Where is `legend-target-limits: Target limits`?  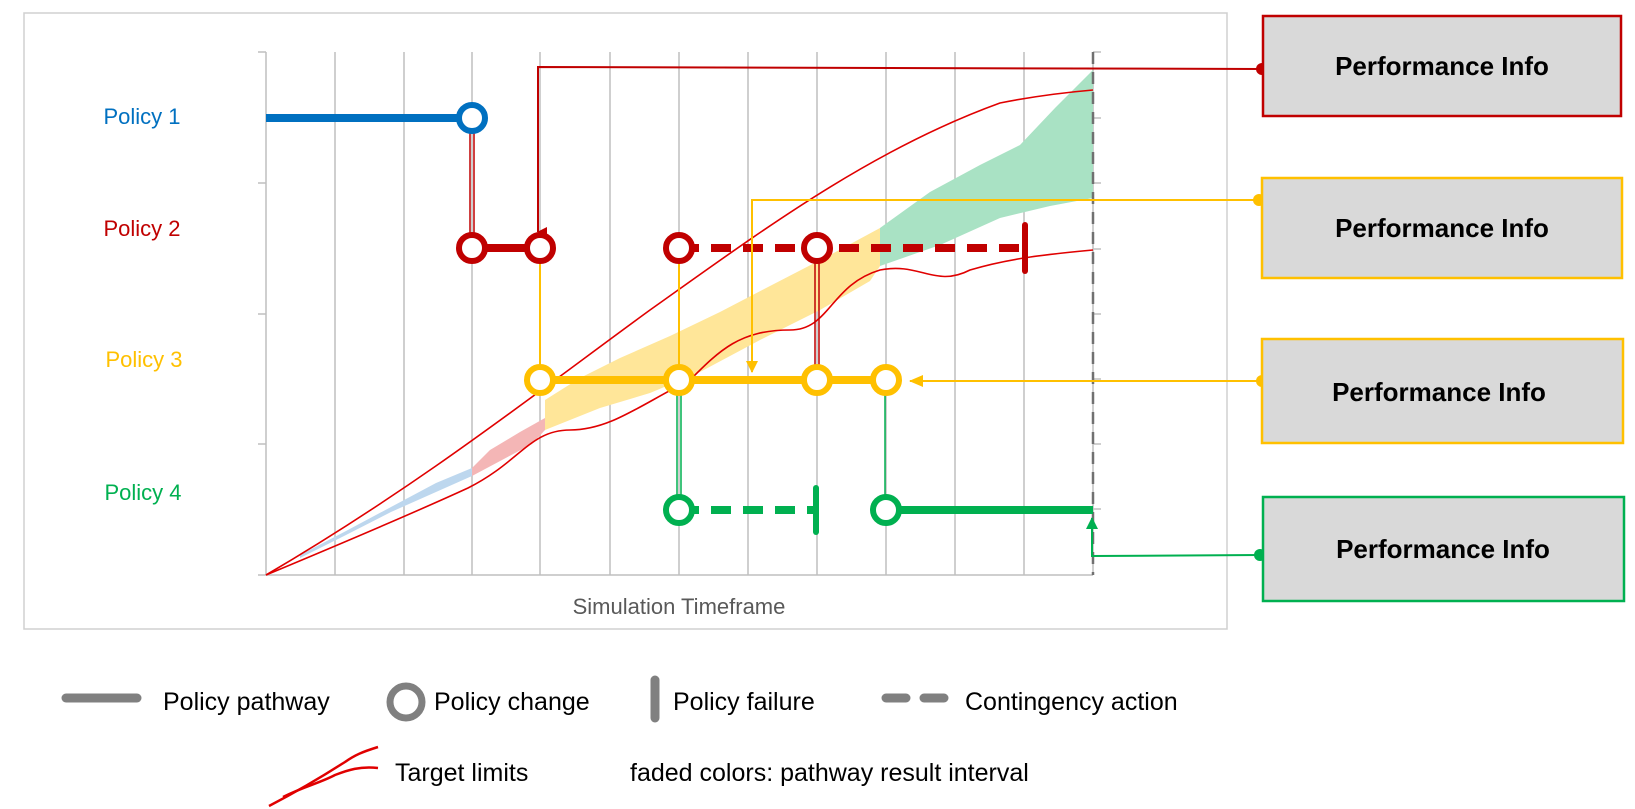 legend-target-limits: Target limits is located at coordinates (461, 773).